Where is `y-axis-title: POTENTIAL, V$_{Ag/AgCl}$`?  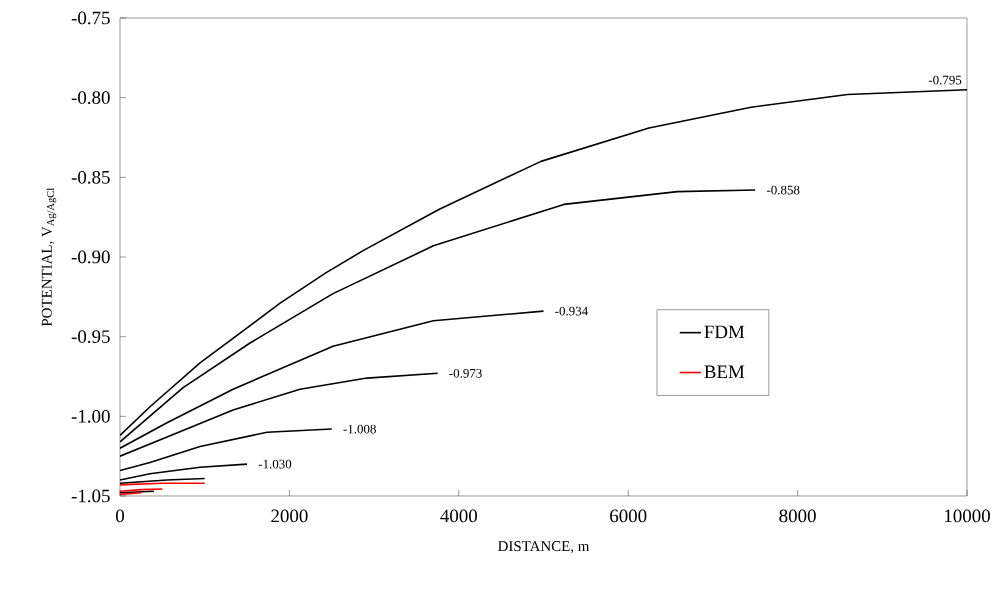
y-axis-title: POTENTIAL, V$_{Ag/AgCl}$ is located at coordinates (49, 257).